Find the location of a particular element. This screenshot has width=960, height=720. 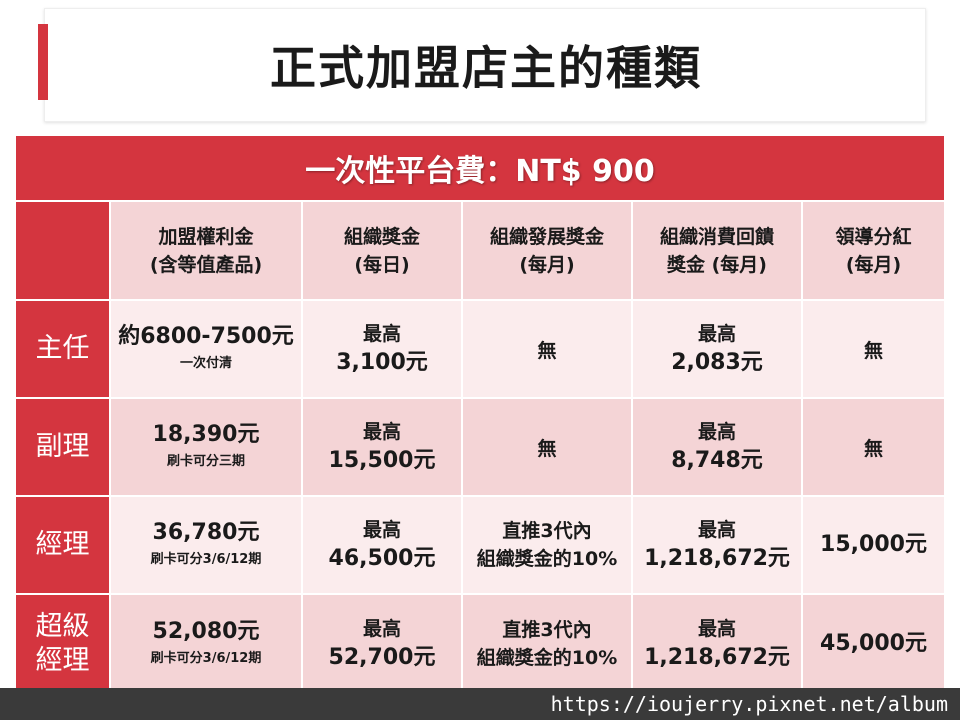

cell-value: 52,080元 is located at coordinates (206, 631).